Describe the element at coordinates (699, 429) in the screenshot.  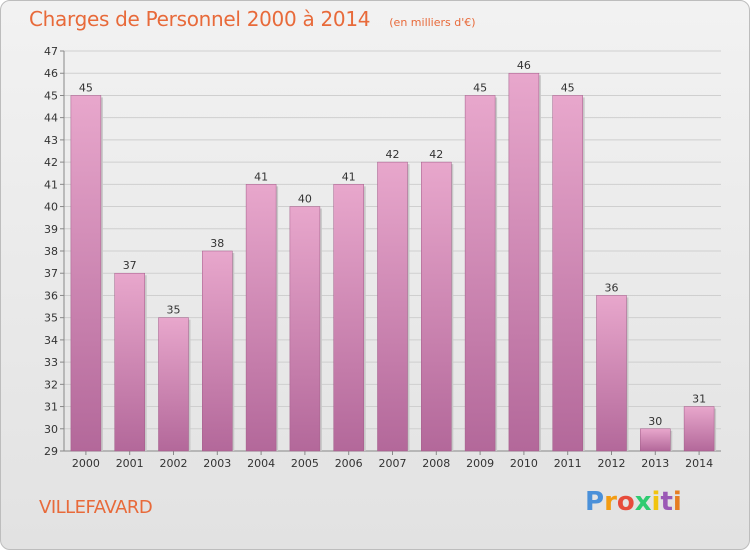
I see `bar-2014` at that location.